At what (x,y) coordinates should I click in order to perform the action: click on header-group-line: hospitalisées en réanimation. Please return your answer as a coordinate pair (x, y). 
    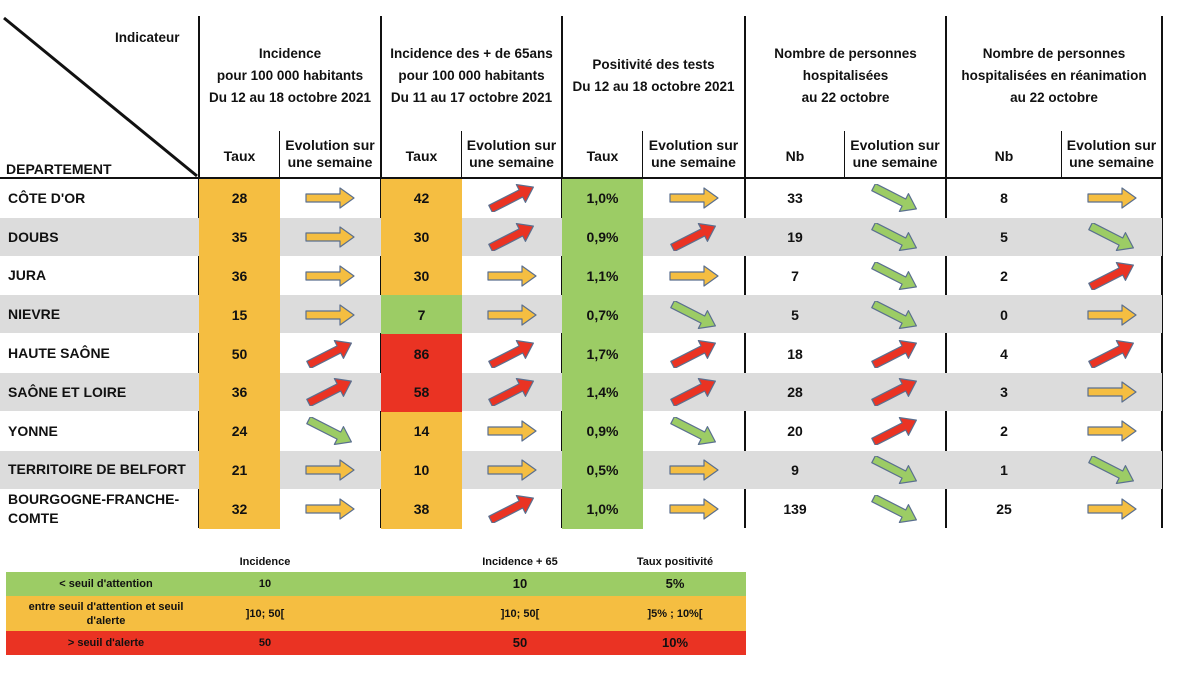
    Looking at the image, I should click on (1054, 75).